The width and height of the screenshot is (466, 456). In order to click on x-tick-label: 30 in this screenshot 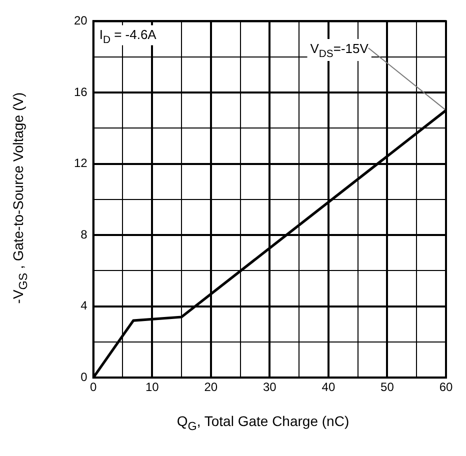, I will do `click(269, 387)`.